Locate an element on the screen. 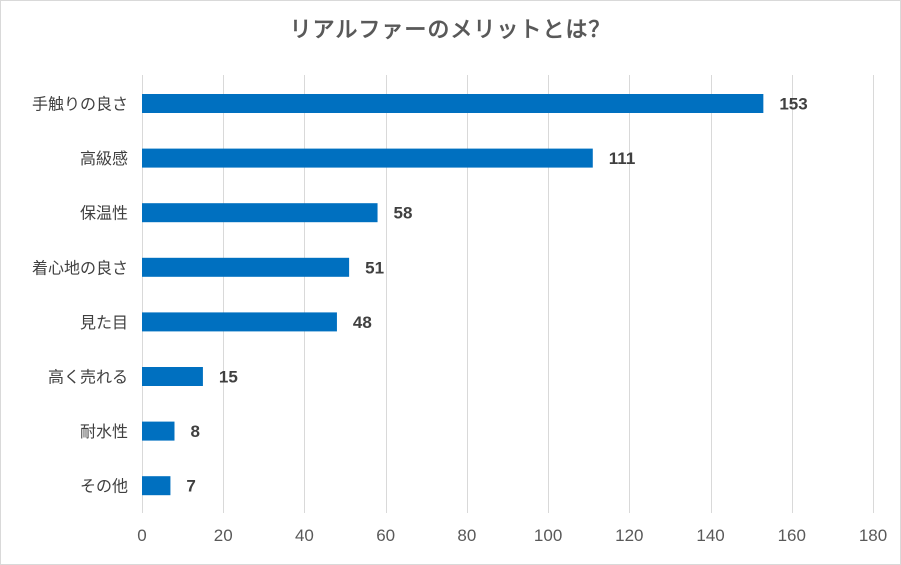 The width and height of the screenshot is (901, 565). x-tick-label: 140 is located at coordinates (710, 535).